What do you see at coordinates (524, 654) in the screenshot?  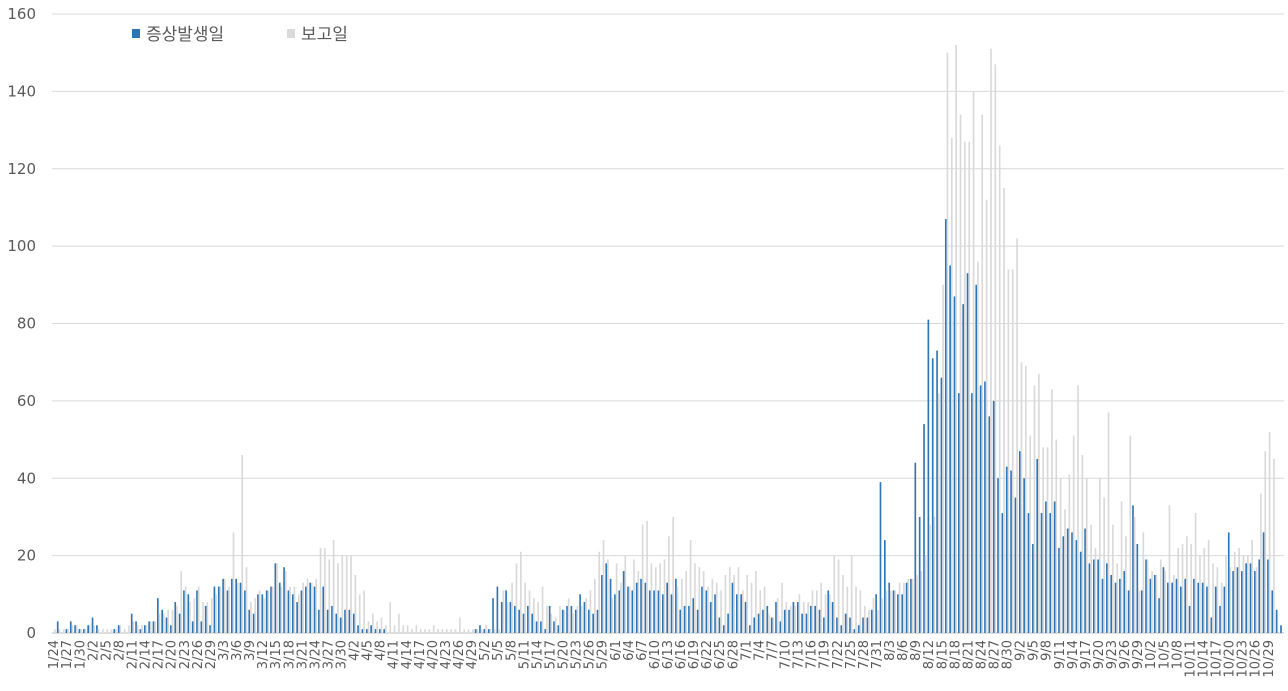 I see `x-tick-label: 5/11` at bounding box center [524, 654].